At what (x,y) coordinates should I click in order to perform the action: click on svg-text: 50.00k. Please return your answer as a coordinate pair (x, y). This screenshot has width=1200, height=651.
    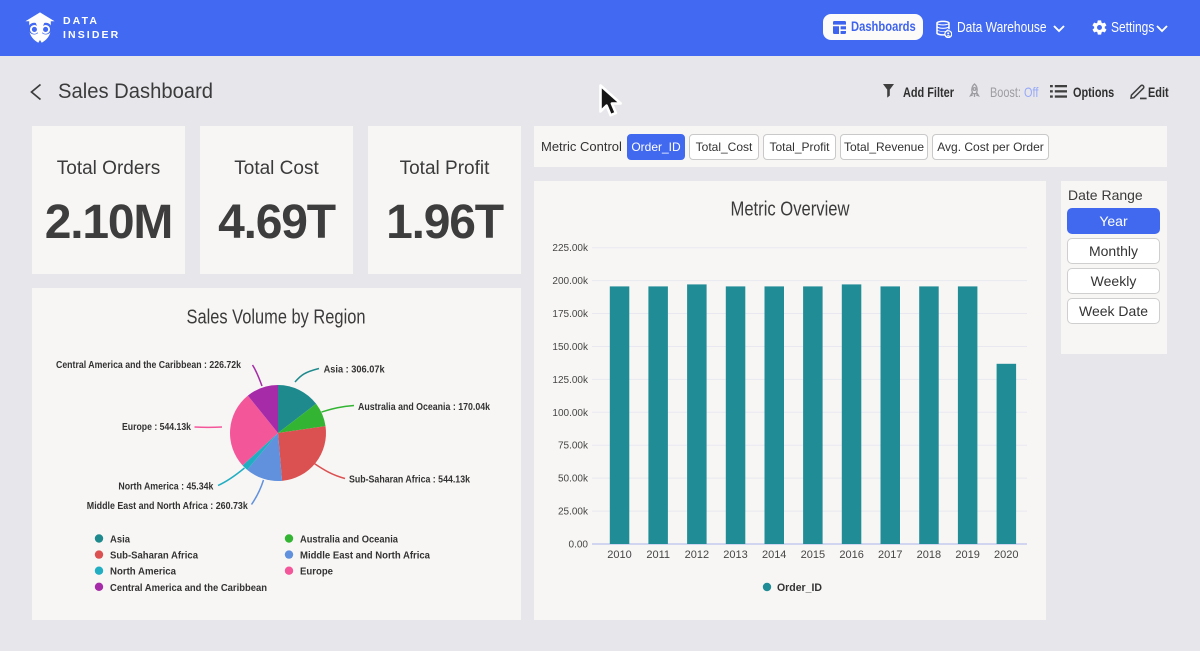
    Looking at the image, I should click on (573, 479).